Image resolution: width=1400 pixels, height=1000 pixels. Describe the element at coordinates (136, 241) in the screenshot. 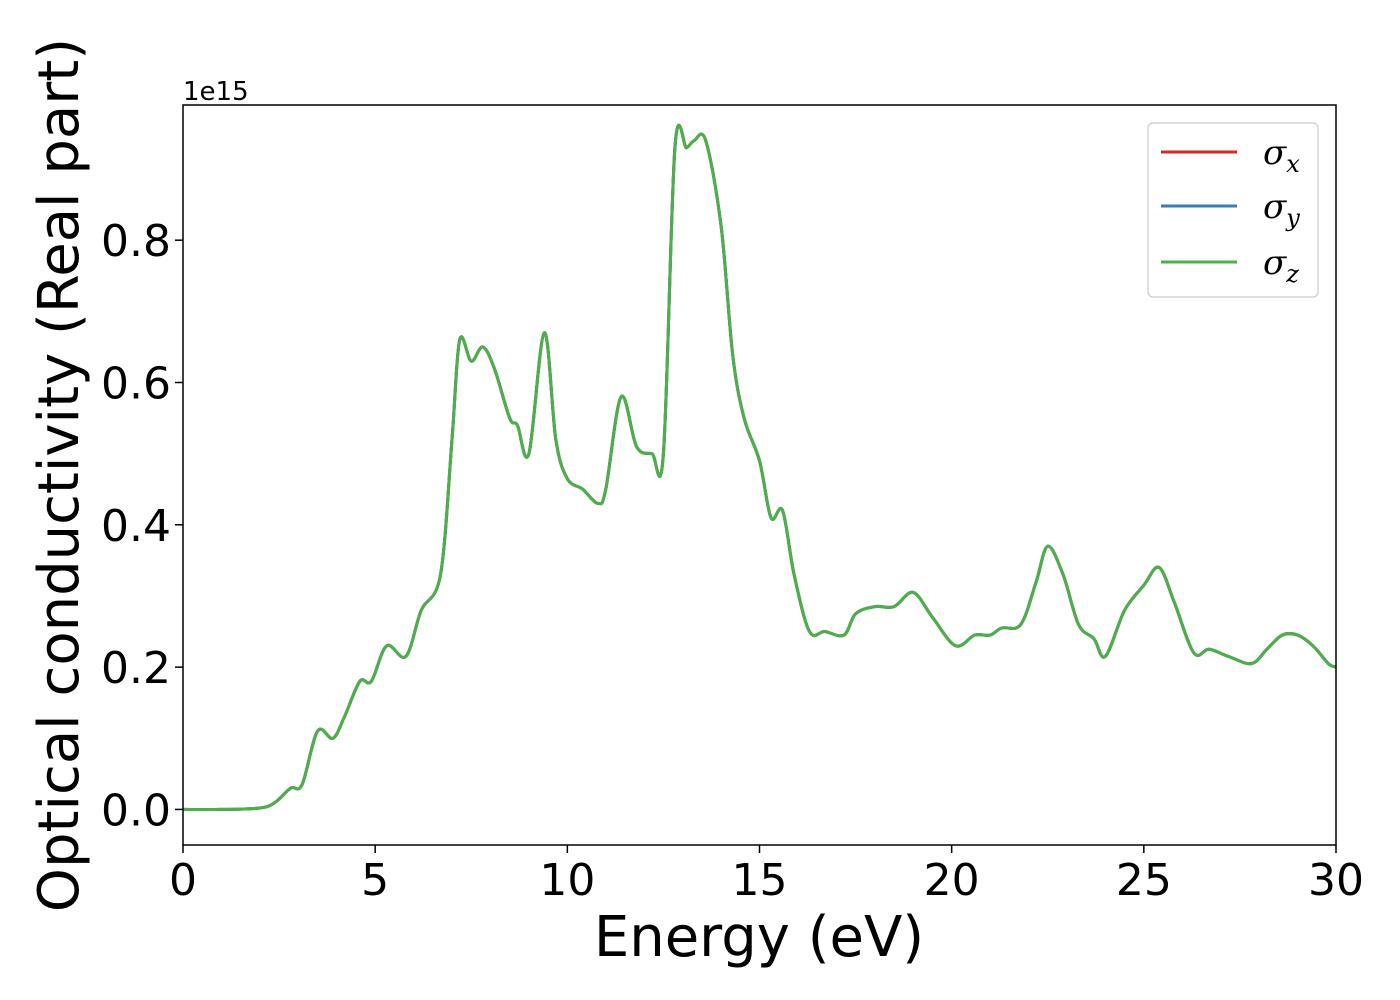

I see `y-tick-label: 0.8` at that location.